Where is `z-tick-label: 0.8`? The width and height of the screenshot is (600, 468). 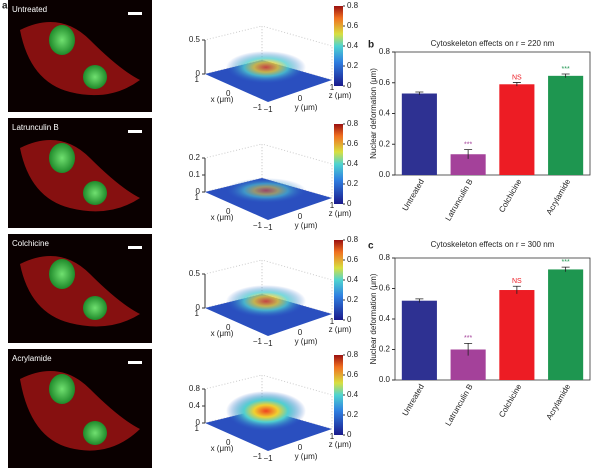
z-tick-label: 0.8 is located at coordinates (195, 388).